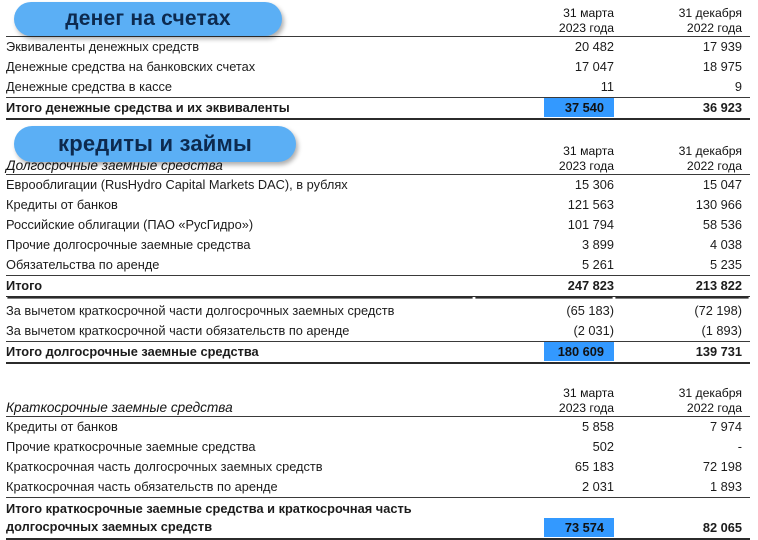 Image resolution: width=758 pixels, height=540 pixels. Describe the element at coordinates (722, 66) in the screenshot. I see `row-value-2: 18 975` at that location.